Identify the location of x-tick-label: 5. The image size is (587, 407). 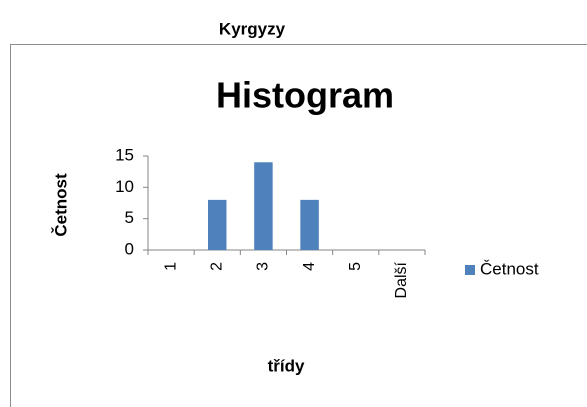
(355, 266).